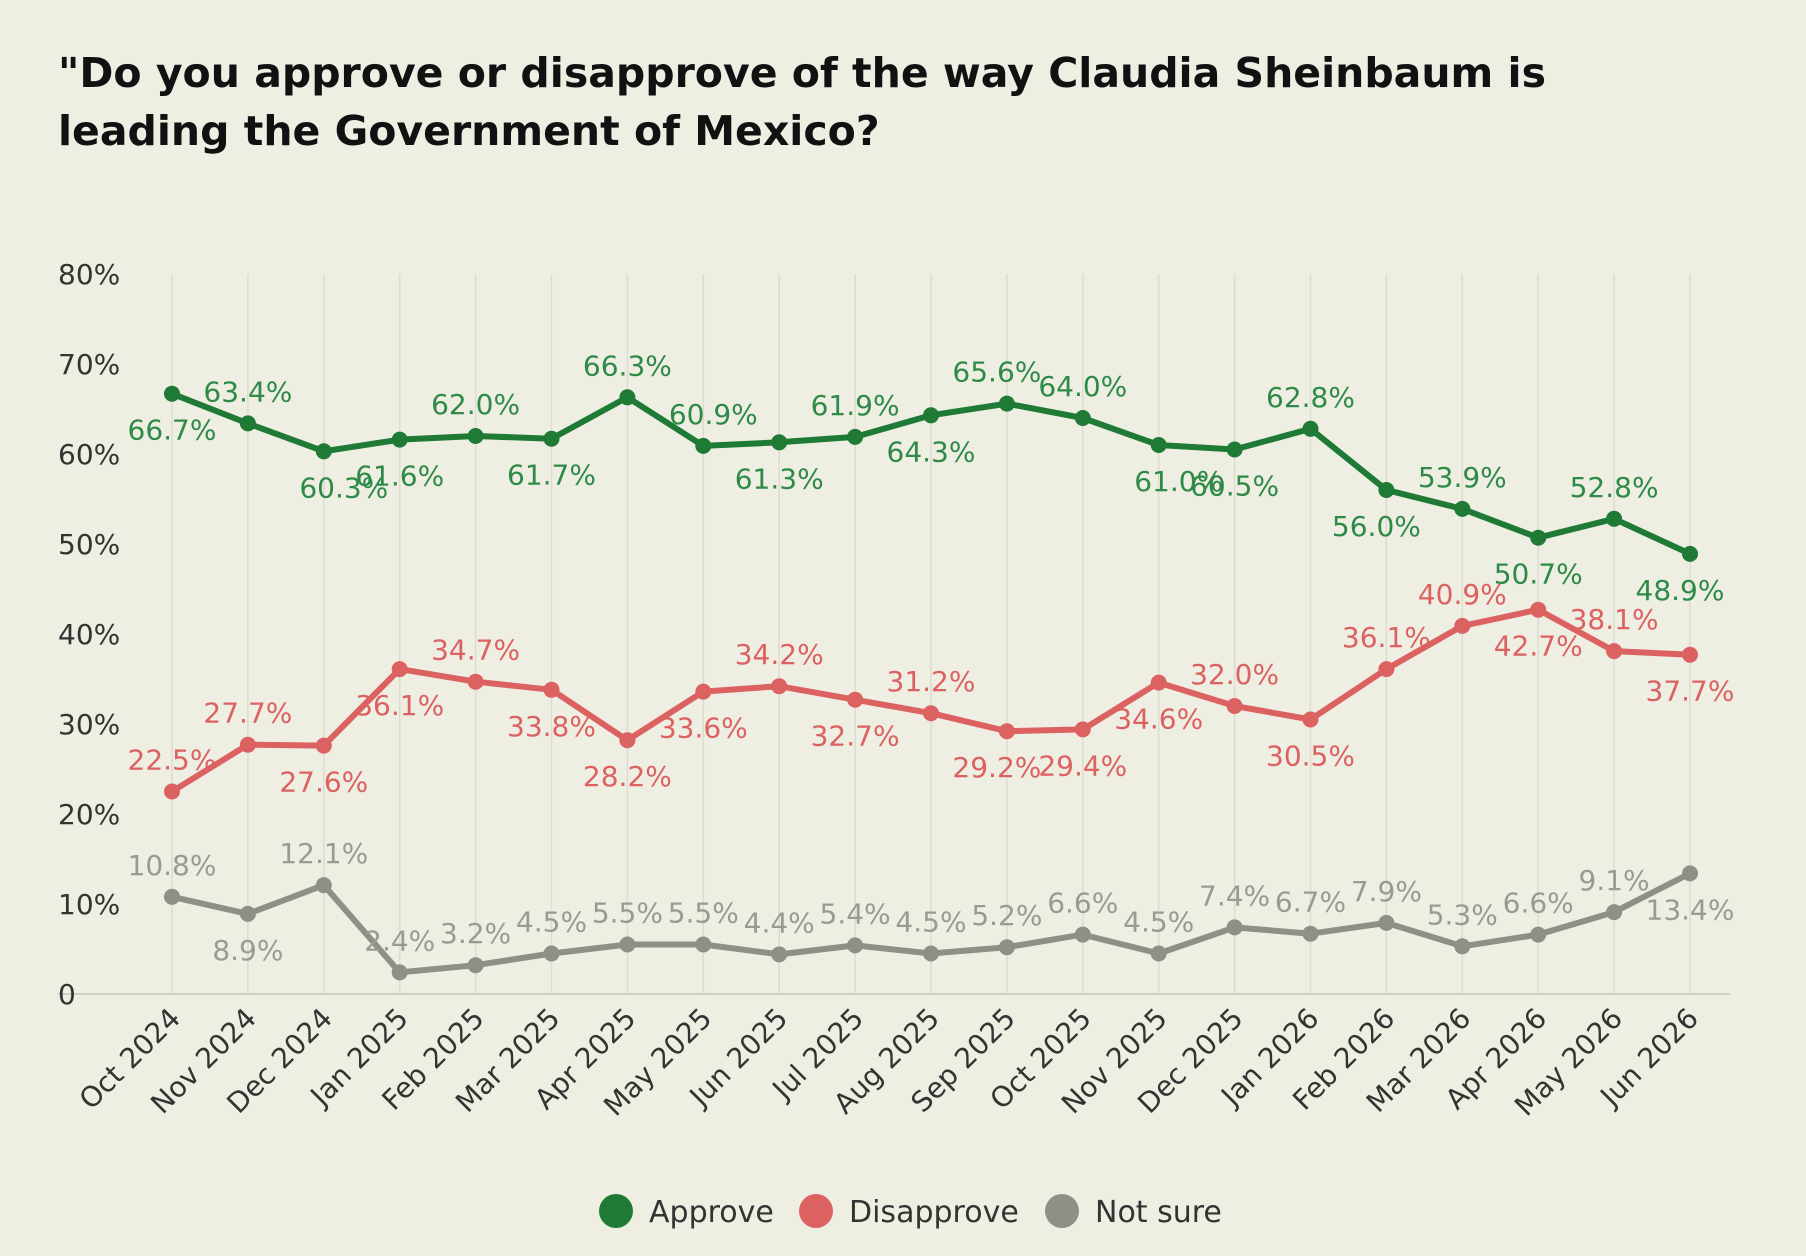 The width and height of the screenshot is (1806, 1256). I want to click on data-label: 61.3%, so click(779, 478).